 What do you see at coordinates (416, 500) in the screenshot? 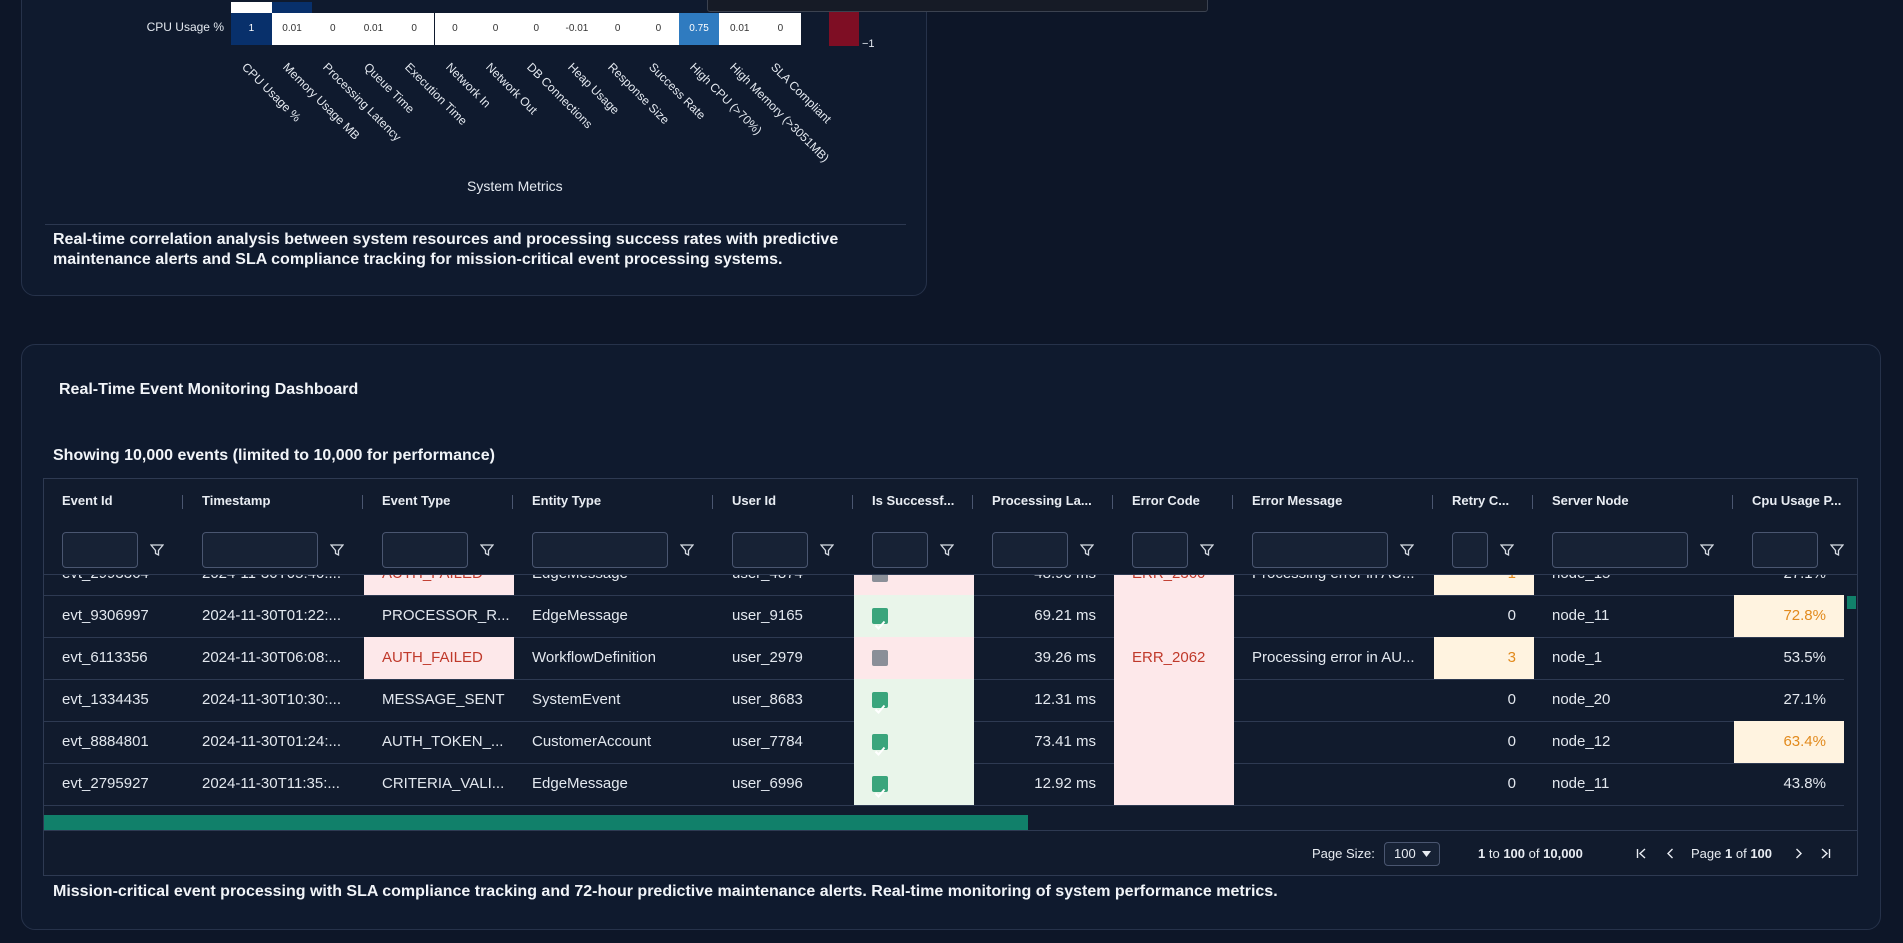
I see `col-header-event-type: Event Type` at bounding box center [416, 500].